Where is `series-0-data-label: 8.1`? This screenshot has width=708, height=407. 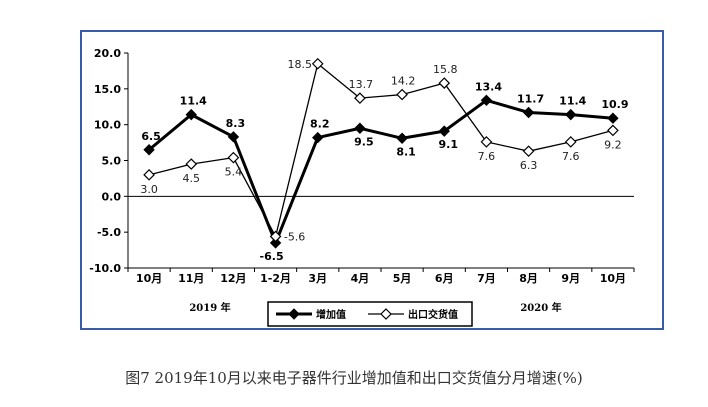
series-0-data-label: 8.1 is located at coordinates (406, 151).